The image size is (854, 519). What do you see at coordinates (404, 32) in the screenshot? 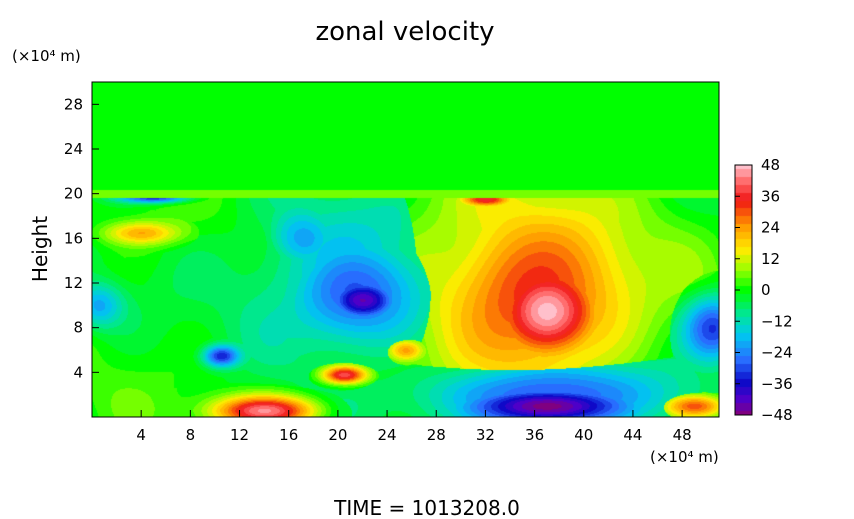
I see `chart-title: zonal velocity` at bounding box center [404, 32].